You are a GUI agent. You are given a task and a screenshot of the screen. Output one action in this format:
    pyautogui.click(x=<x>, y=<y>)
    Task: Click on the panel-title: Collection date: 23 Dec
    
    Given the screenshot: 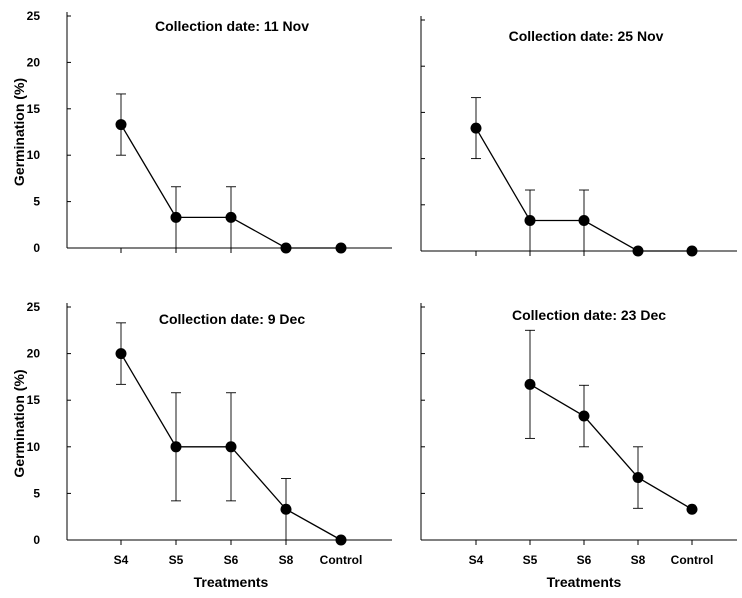 What is the action you would take?
    pyautogui.click(x=589, y=315)
    